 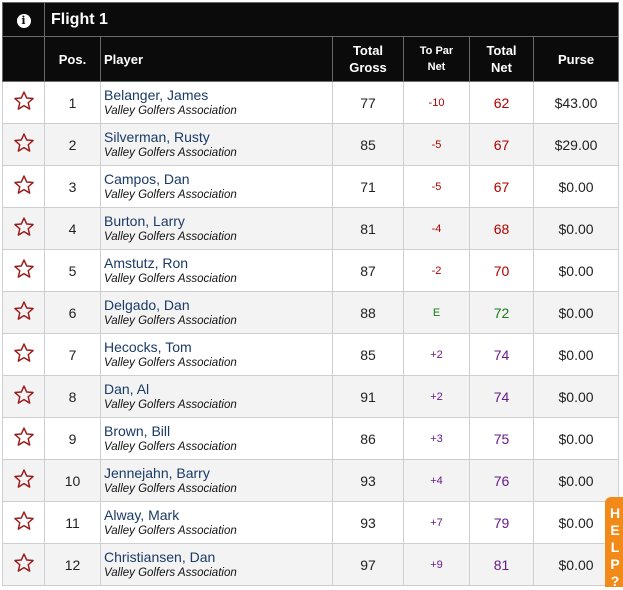 What do you see at coordinates (144, 220) in the screenshot?
I see `player-name: Burton, Larry` at bounding box center [144, 220].